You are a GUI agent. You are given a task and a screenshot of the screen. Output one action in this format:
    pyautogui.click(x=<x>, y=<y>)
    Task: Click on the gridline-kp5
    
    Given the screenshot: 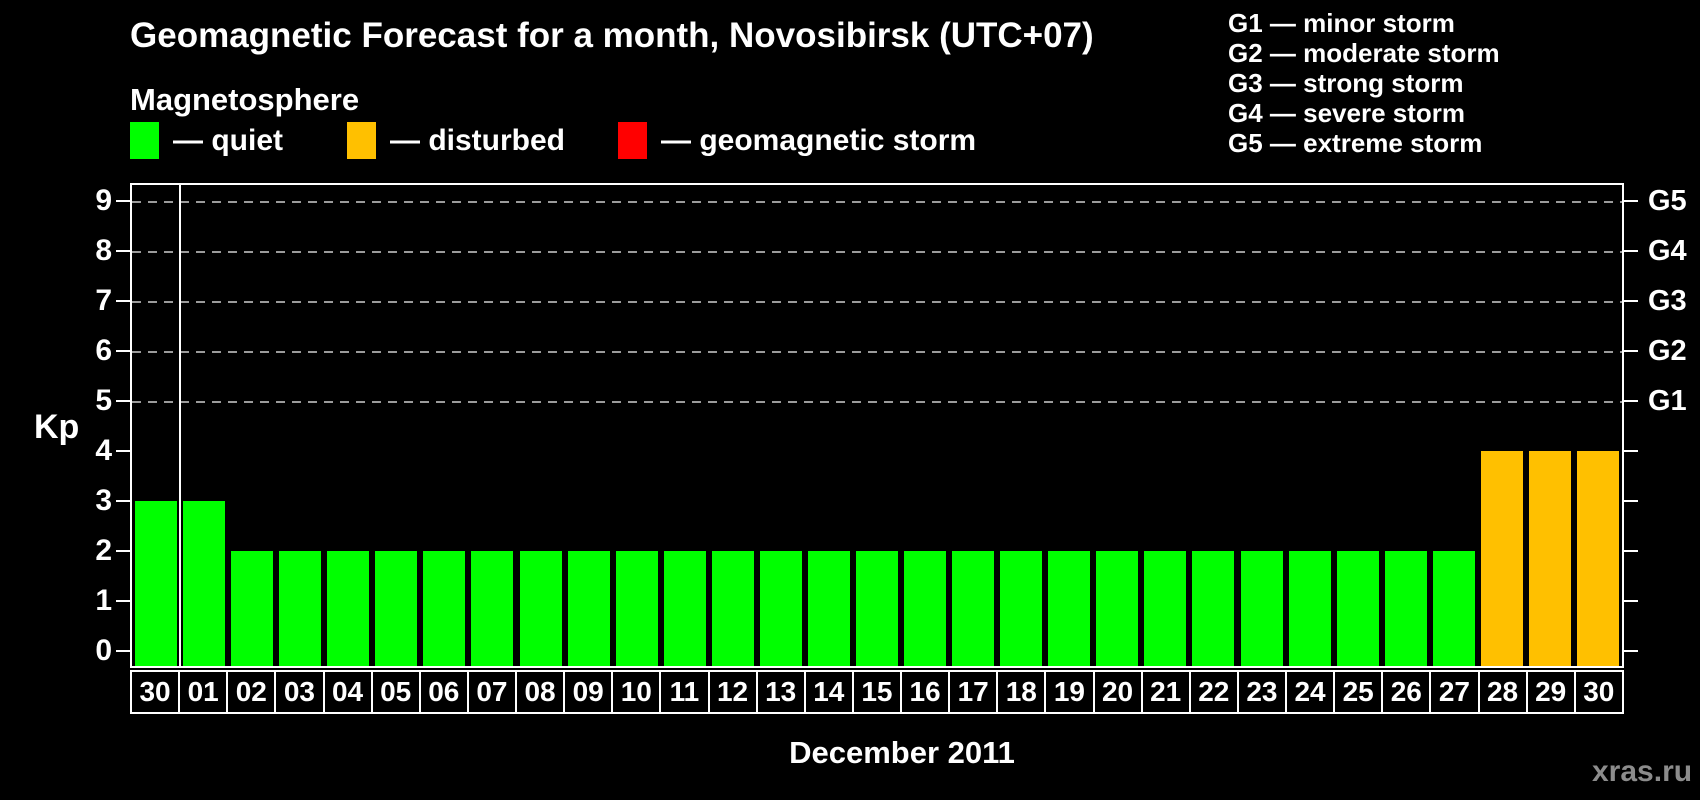 What is the action you would take?
    pyautogui.click(x=877, y=402)
    